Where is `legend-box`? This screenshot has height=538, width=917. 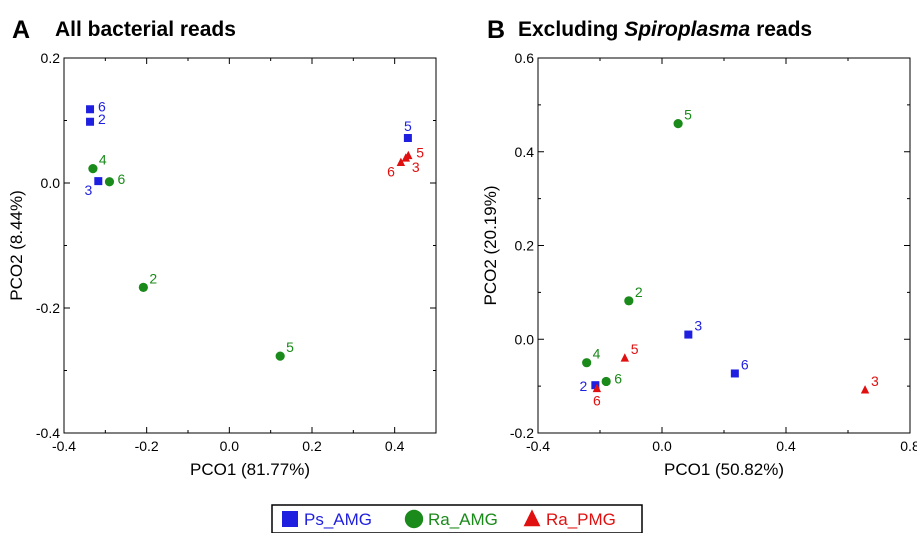 legend-box is located at coordinates (457, 519).